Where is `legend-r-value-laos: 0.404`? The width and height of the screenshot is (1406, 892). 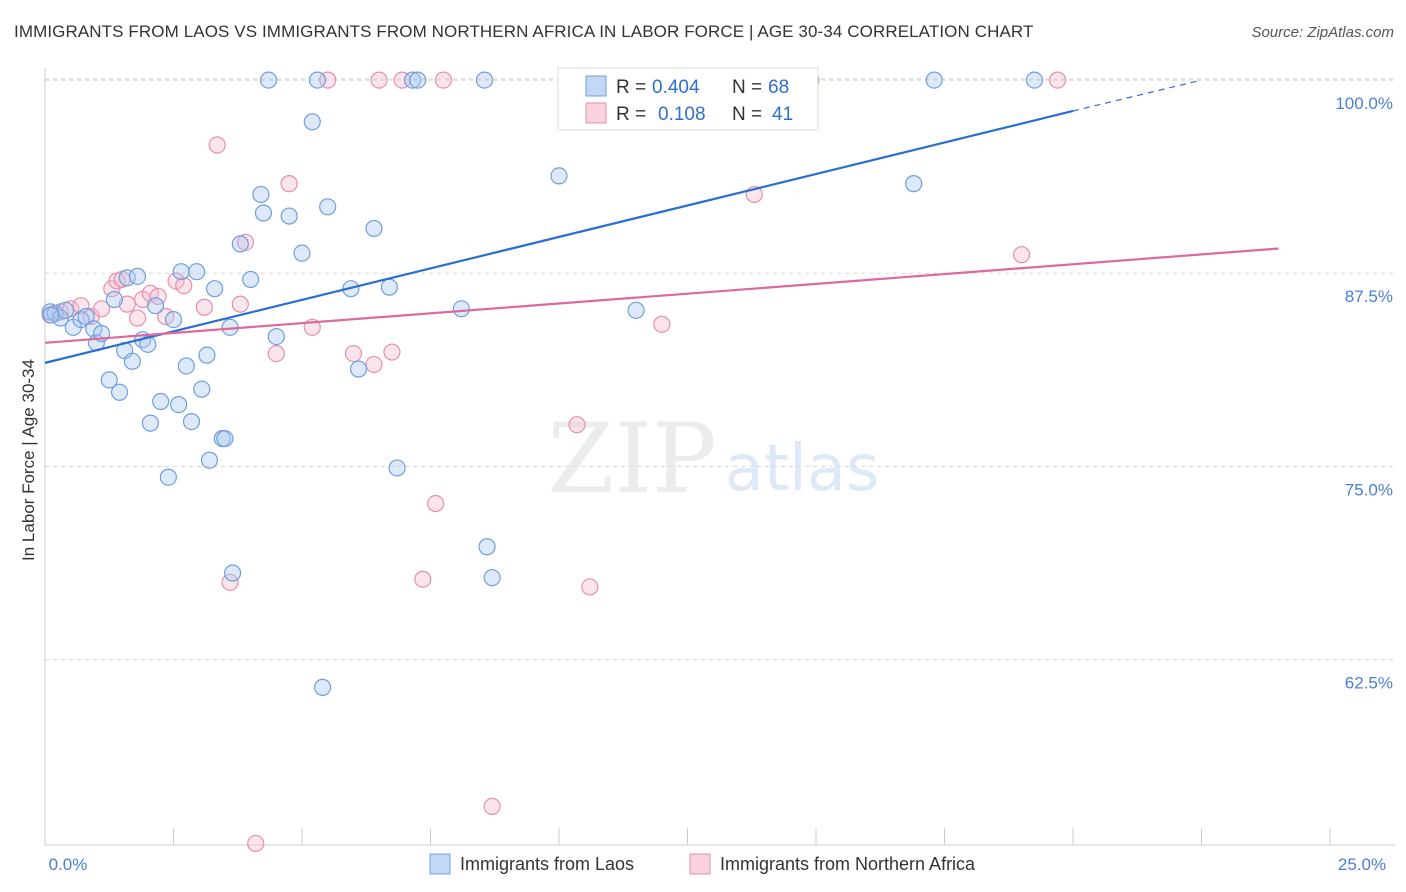
legend-r-value-laos: 0.404 is located at coordinates (676, 87).